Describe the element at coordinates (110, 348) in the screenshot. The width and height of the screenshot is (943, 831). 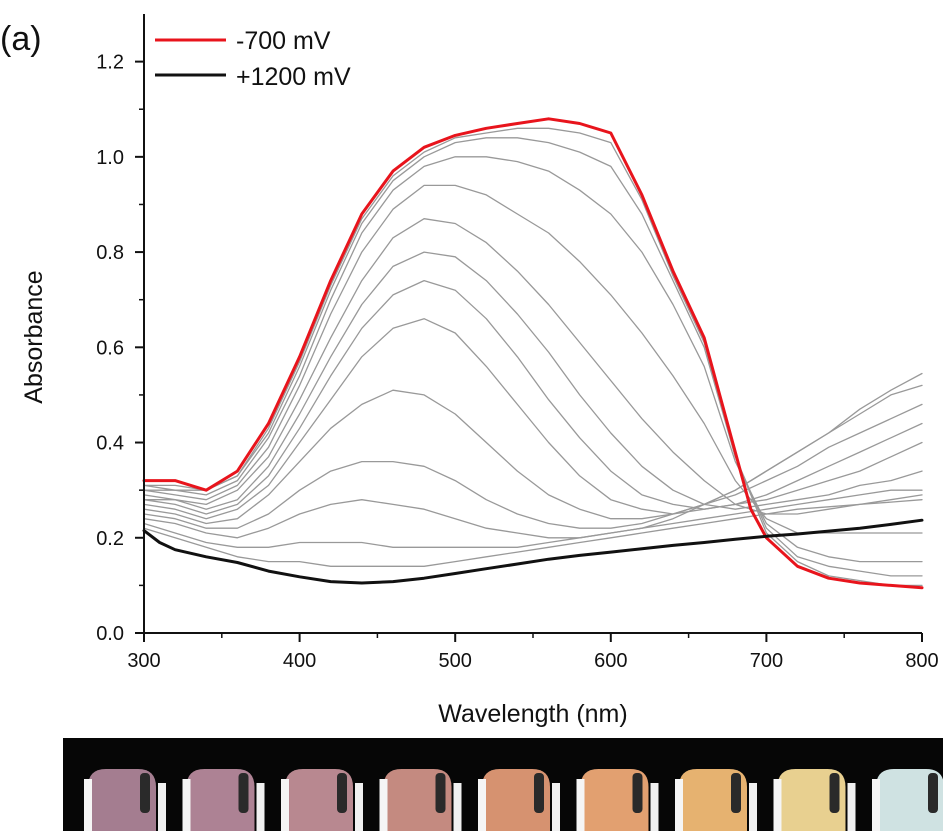
I see `y-tick-label: 0.6` at that location.